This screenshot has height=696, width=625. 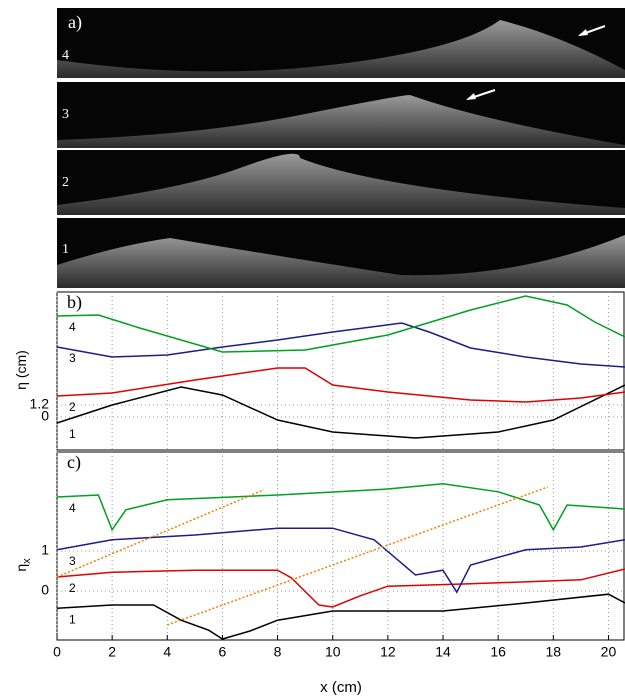 What do you see at coordinates (27, 561) in the screenshot?
I see `y-axis-label-sub: x` at bounding box center [27, 561].